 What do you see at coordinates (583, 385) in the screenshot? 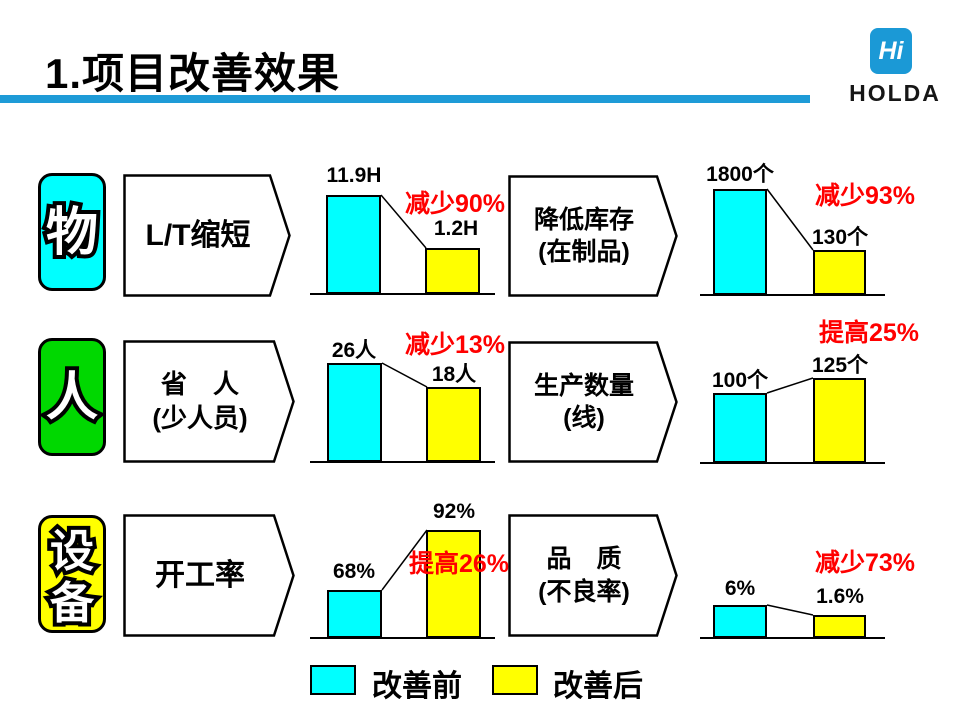
I see `arrow-label-line1: 生产数量` at bounding box center [583, 385].